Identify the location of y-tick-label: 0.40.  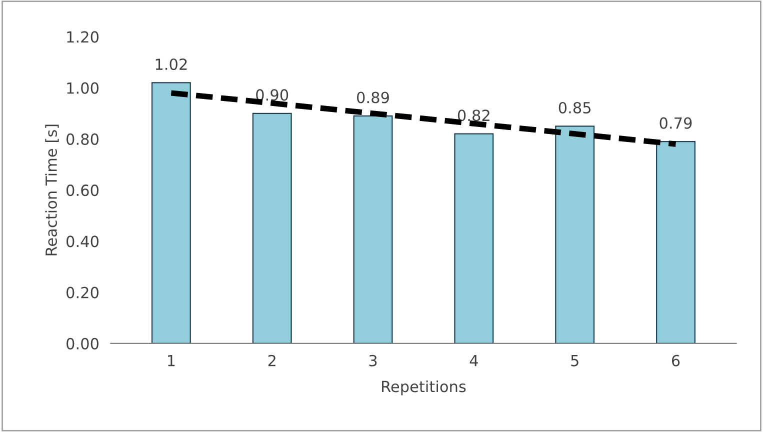
(82, 242).